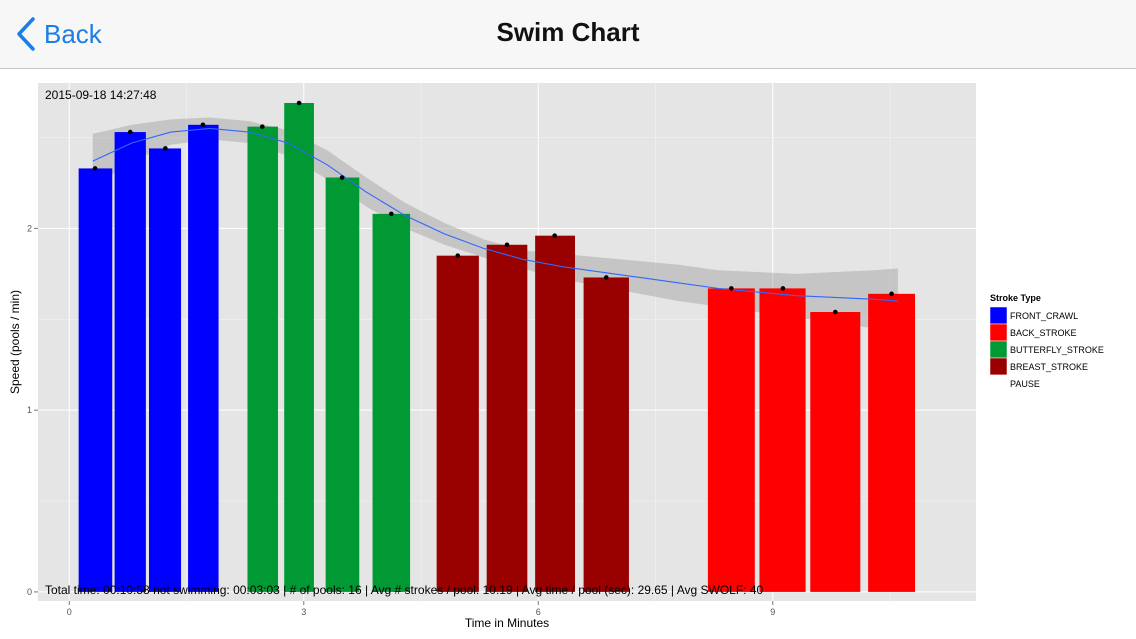 The height and width of the screenshot is (639, 1136). What do you see at coordinates (421, 609) in the screenshot?
I see `x-axis-ticks: 0 3 6 9` at bounding box center [421, 609].